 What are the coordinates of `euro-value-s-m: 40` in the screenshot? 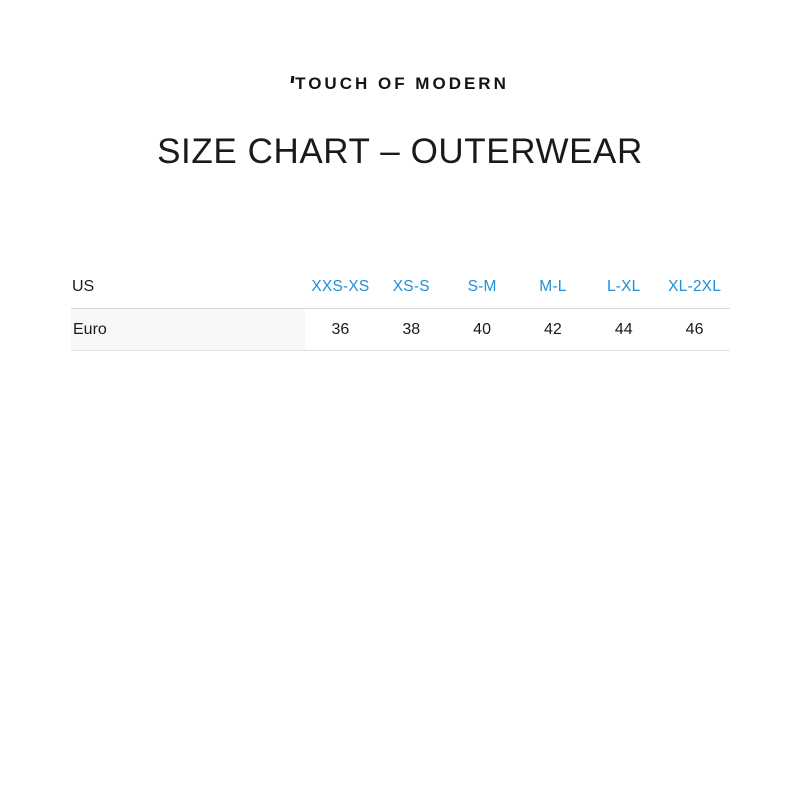 It's located at (482, 329).